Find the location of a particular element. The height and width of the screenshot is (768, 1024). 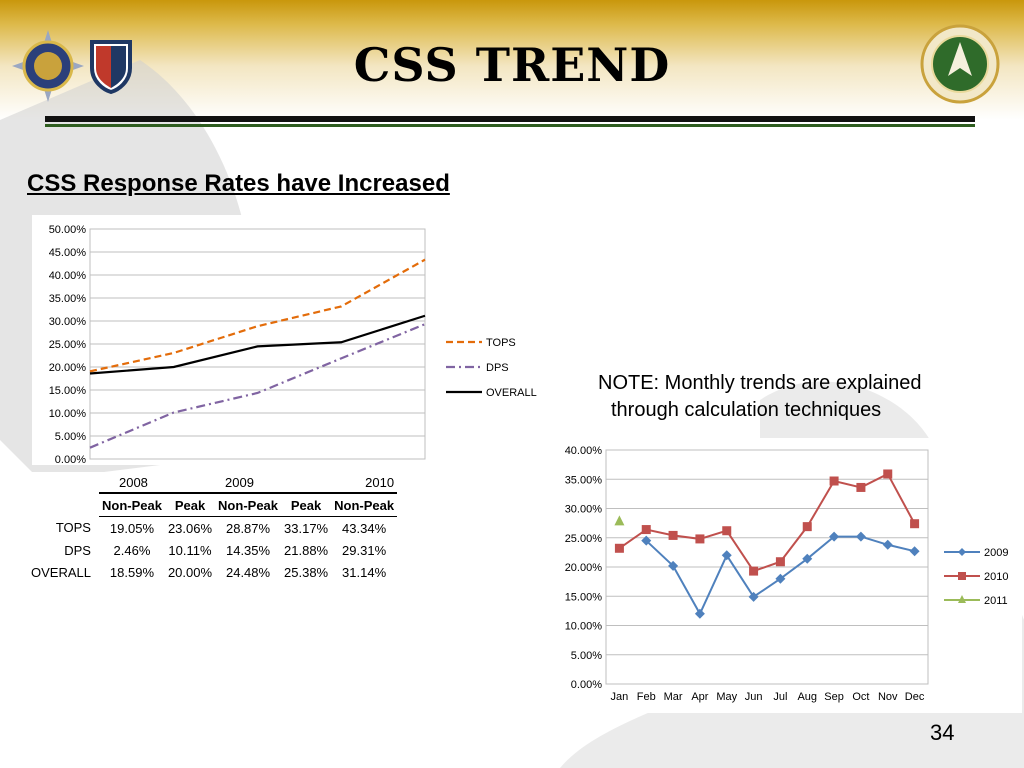

table-header-row: Non-Peak Peak Non-Peak Peak Non-Peak is located at coordinates (213, 504).